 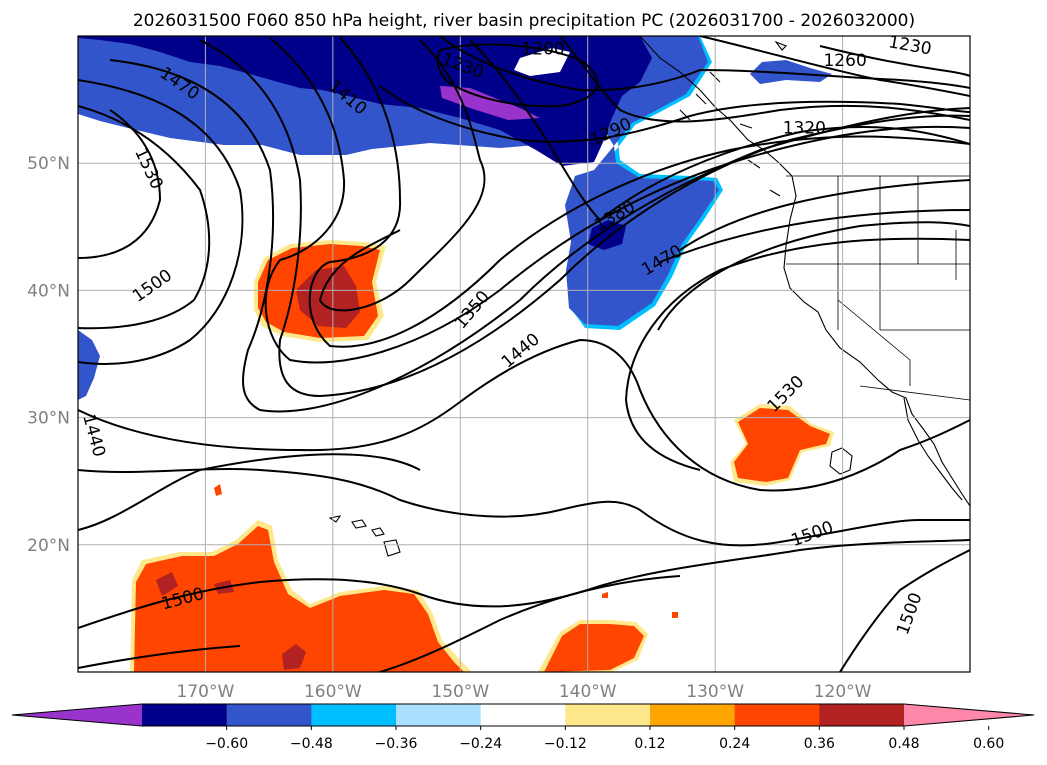 What do you see at coordinates (969, 715) in the screenshot?
I see `colorbar-extend-high` at bounding box center [969, 715].